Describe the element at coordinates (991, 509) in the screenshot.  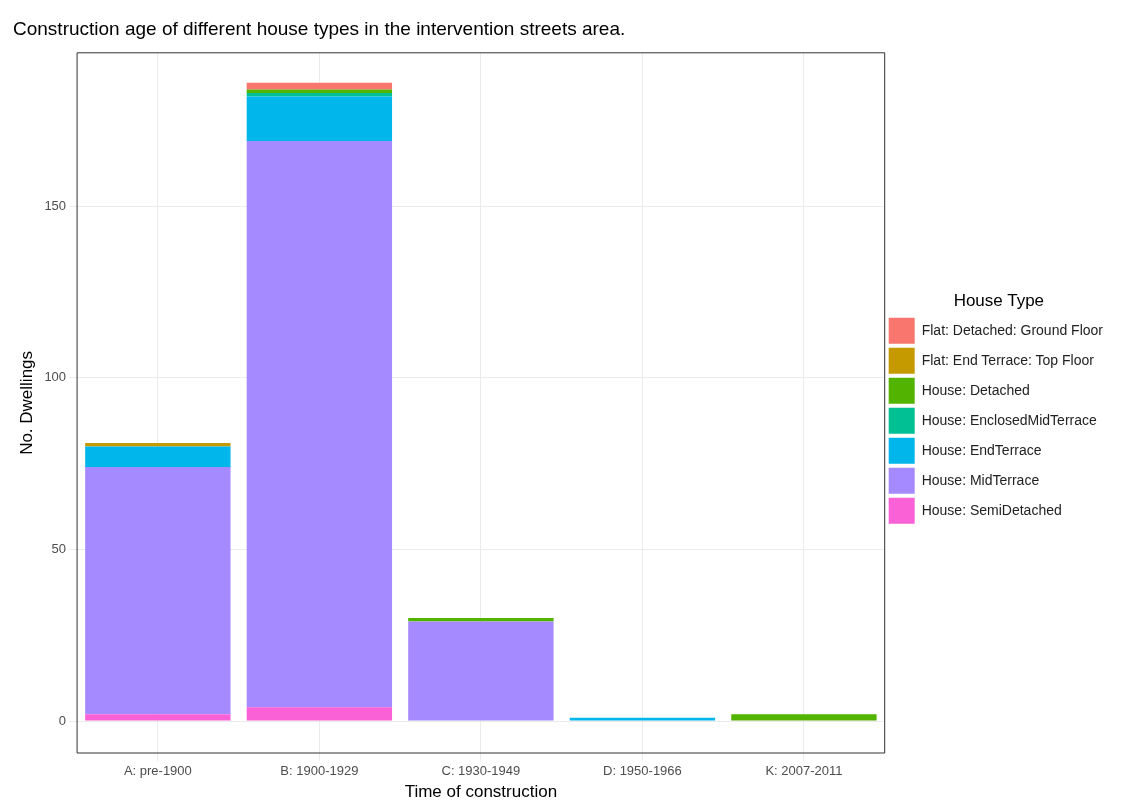
I see `legend-label: House: SemiDetached` at that location.